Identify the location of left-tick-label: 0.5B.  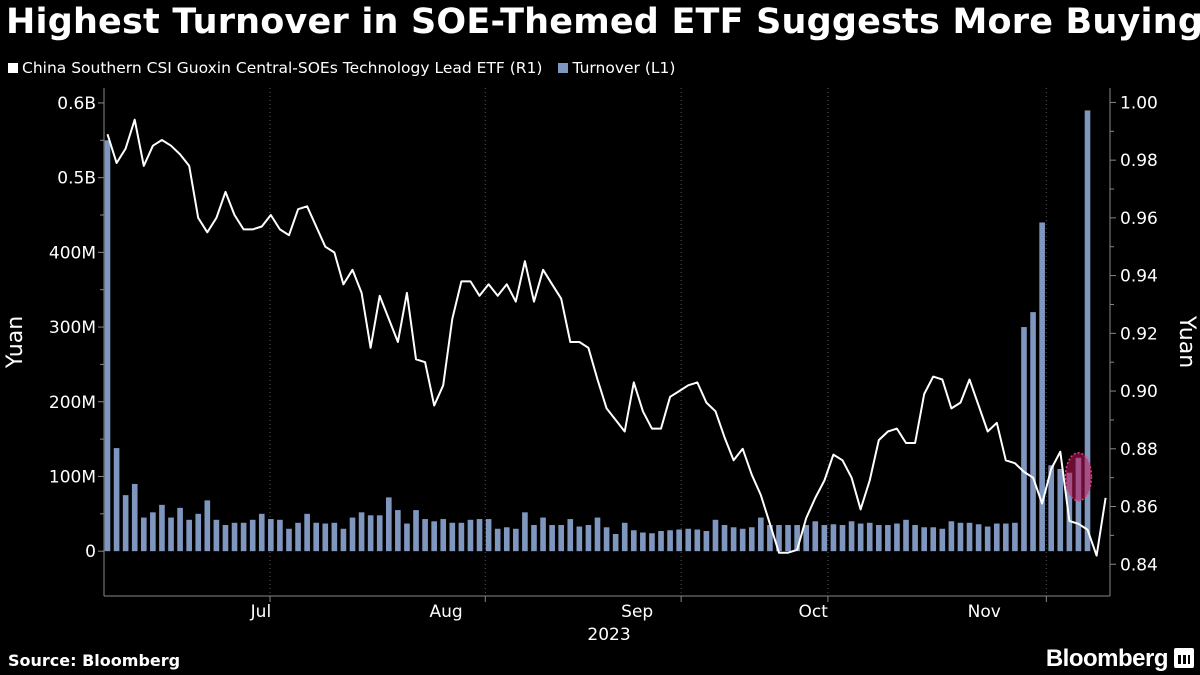
(76, 179).